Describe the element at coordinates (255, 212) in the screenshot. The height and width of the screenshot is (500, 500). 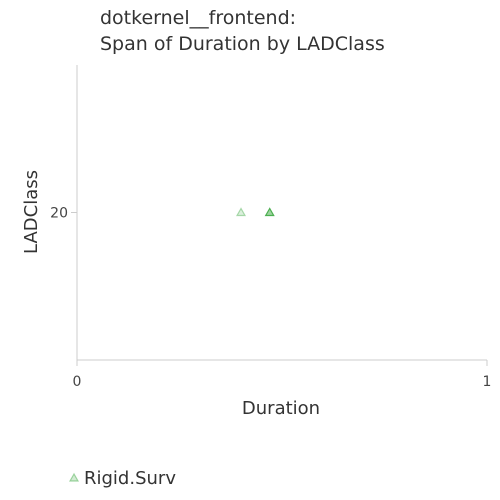
I see `data-points` at that location.